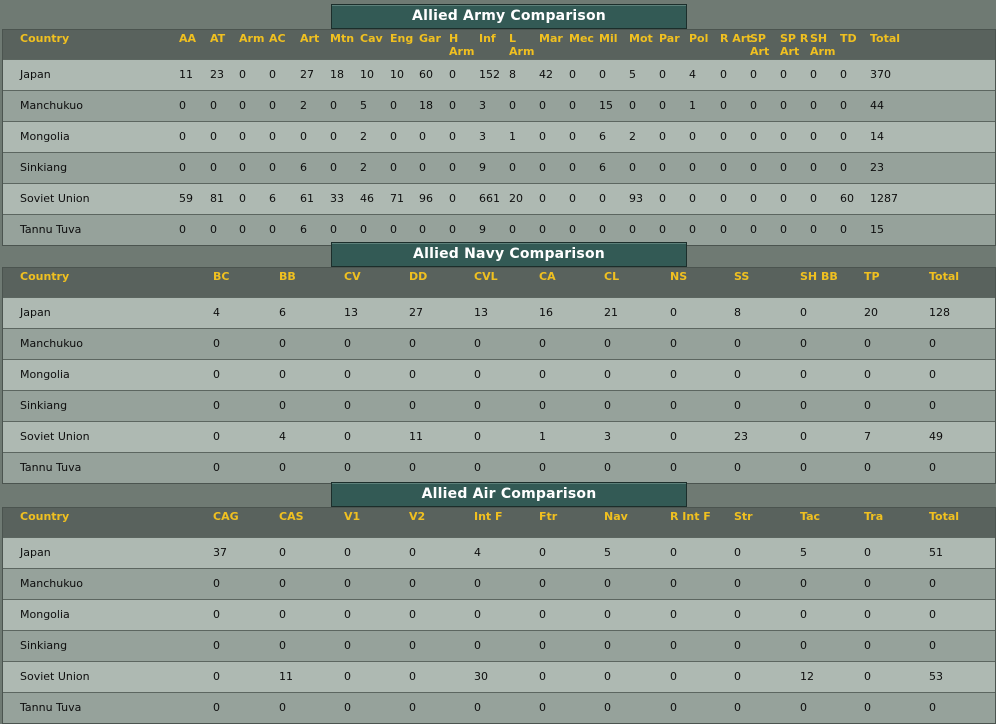  Describe the element at coordinates (848, 38) in the screenshot. I see `column-header: TD` at that location.